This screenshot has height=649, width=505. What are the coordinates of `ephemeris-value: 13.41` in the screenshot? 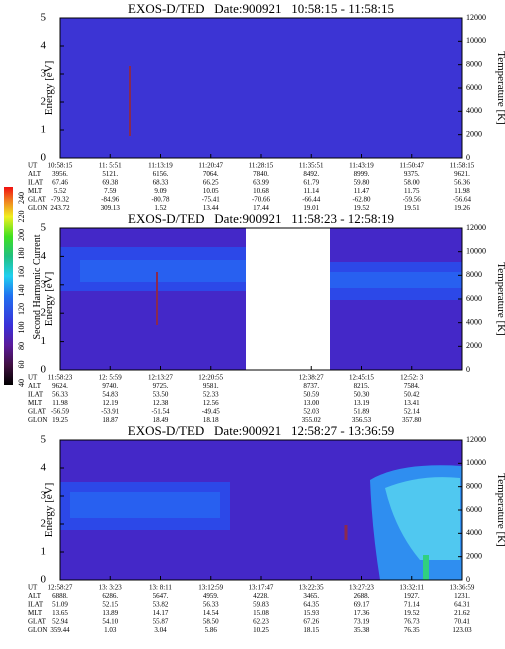 It's located at (412, 403).